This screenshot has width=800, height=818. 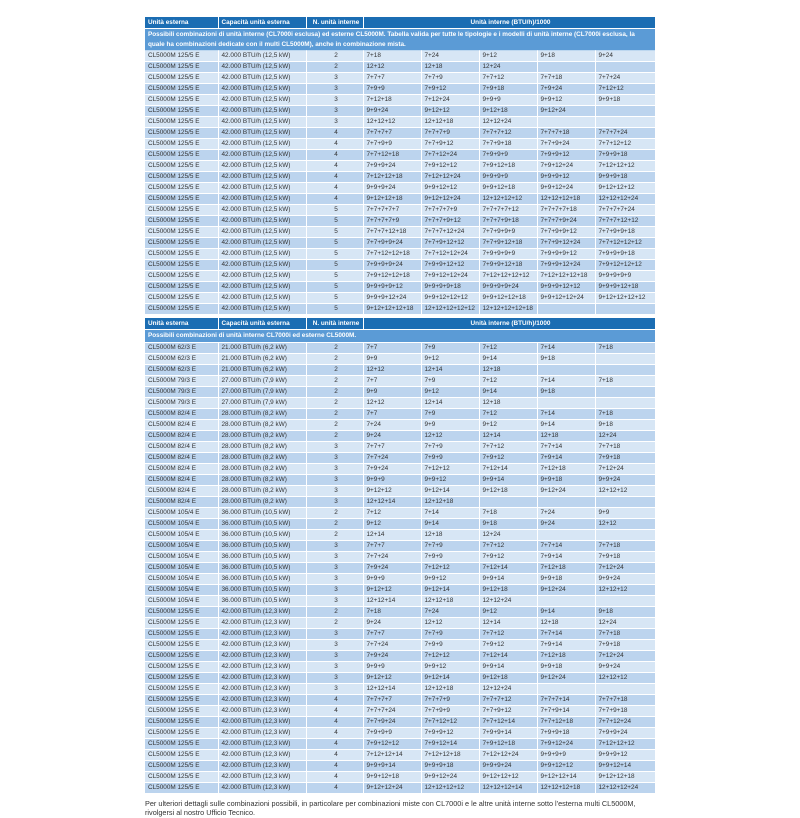 What do you see at coordinates (508, 232) in the screenshot?
I see `combination-cell: 7+7+9+9+9` at bounding box center [508, 232].